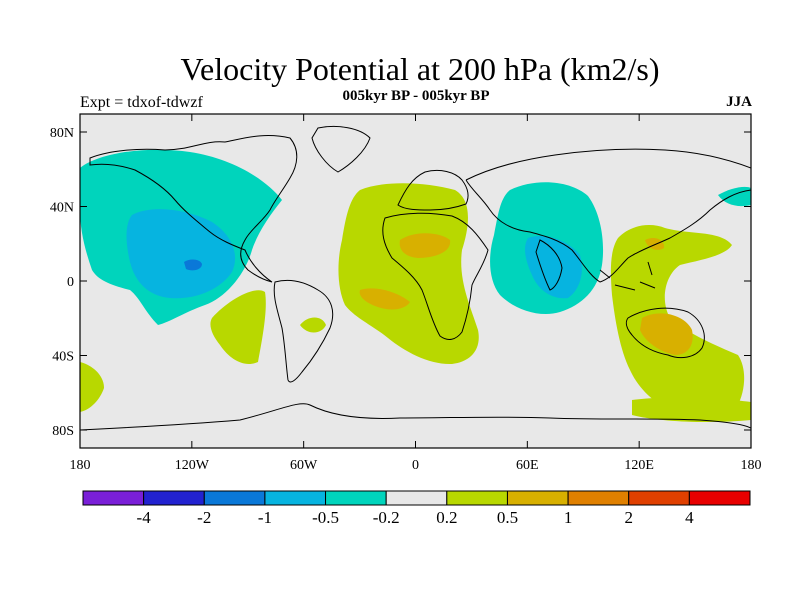  What do you see at coordinates (608, 215) in the screenshot?
I see `coast-asia` at bounding box center [608, 215].